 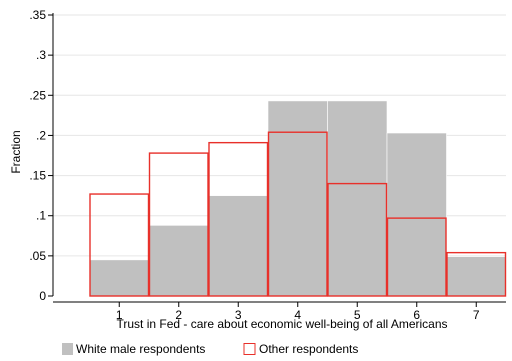 What do you see at coordinates (37, 256) in the screenshot?
I see `y-tick-label: .05` at bounding box center [37, 256].